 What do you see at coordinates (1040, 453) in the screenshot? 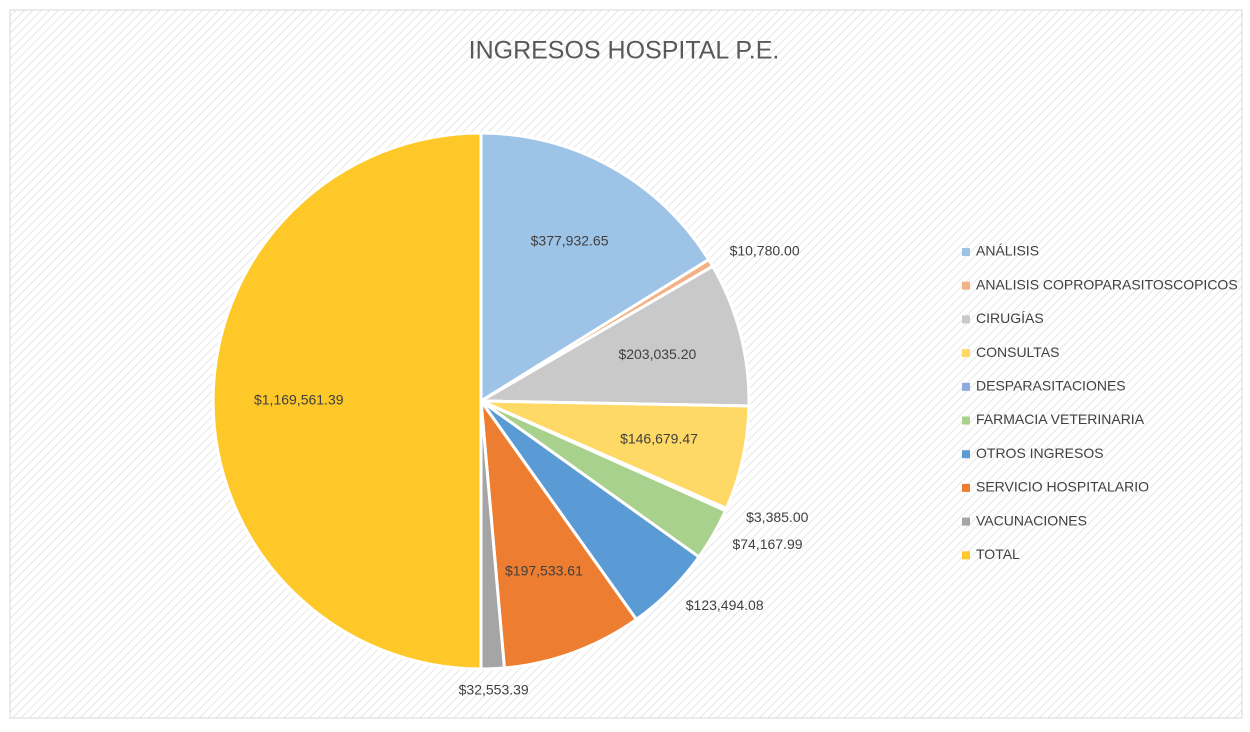
I see `legend-label: OTROS INGRESOS` at bounding box center [1040, 453].